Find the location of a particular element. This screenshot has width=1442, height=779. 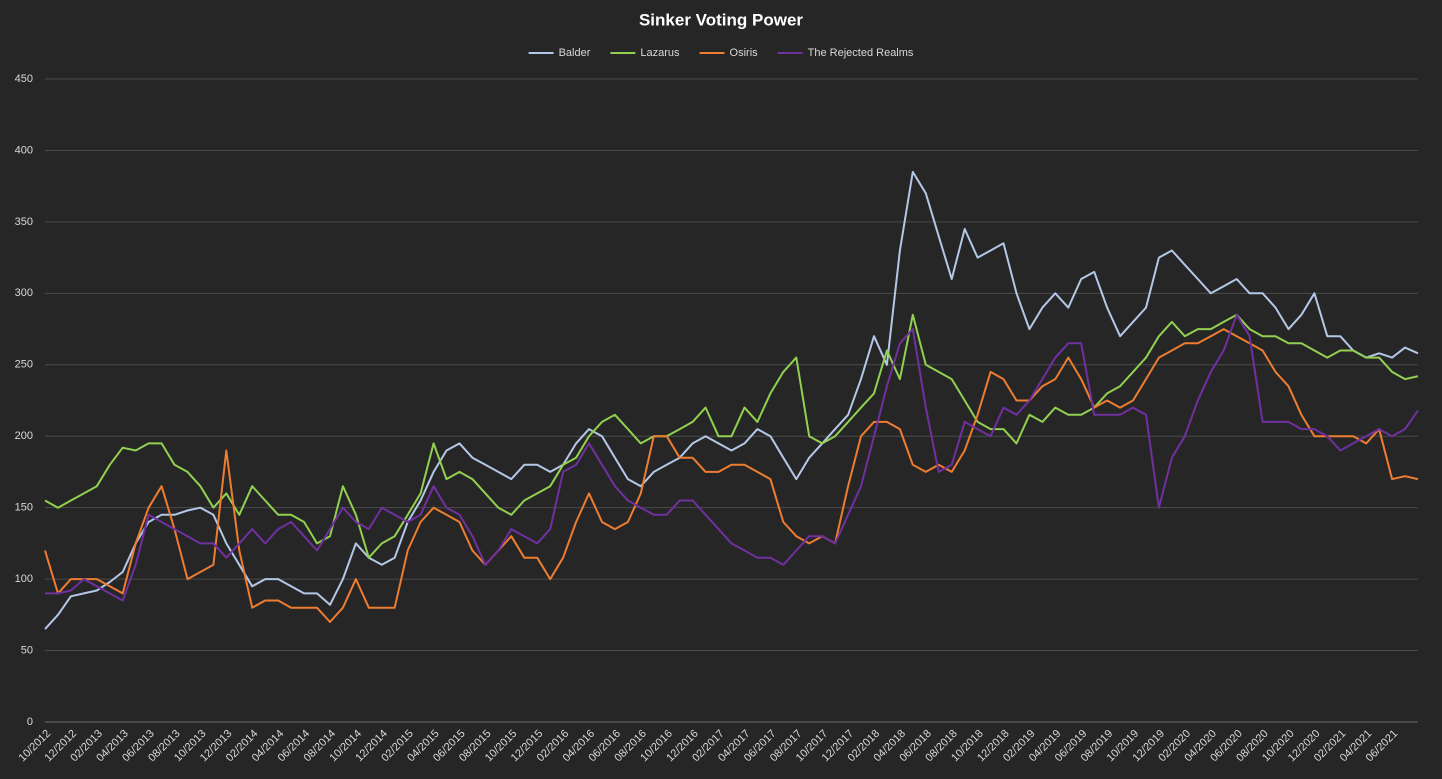

chart-title: Sinker Voting Power is located at coordinates (721, 19).